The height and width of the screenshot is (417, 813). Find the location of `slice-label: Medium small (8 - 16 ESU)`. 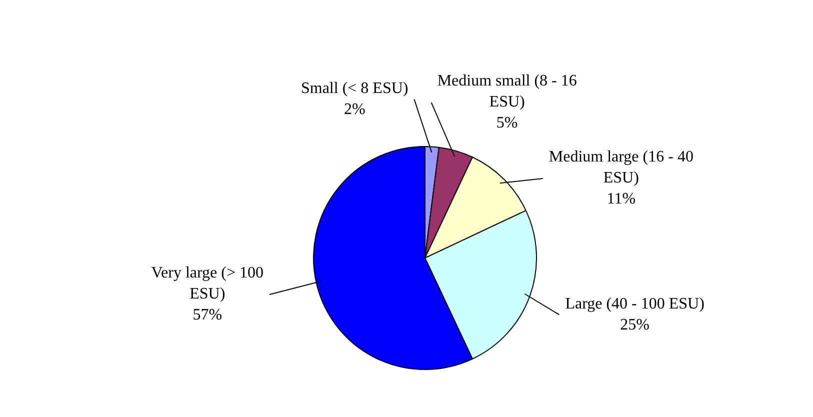

slice-label: Medium small (8 - 16 ESU) is located at coordinates (507, 91).